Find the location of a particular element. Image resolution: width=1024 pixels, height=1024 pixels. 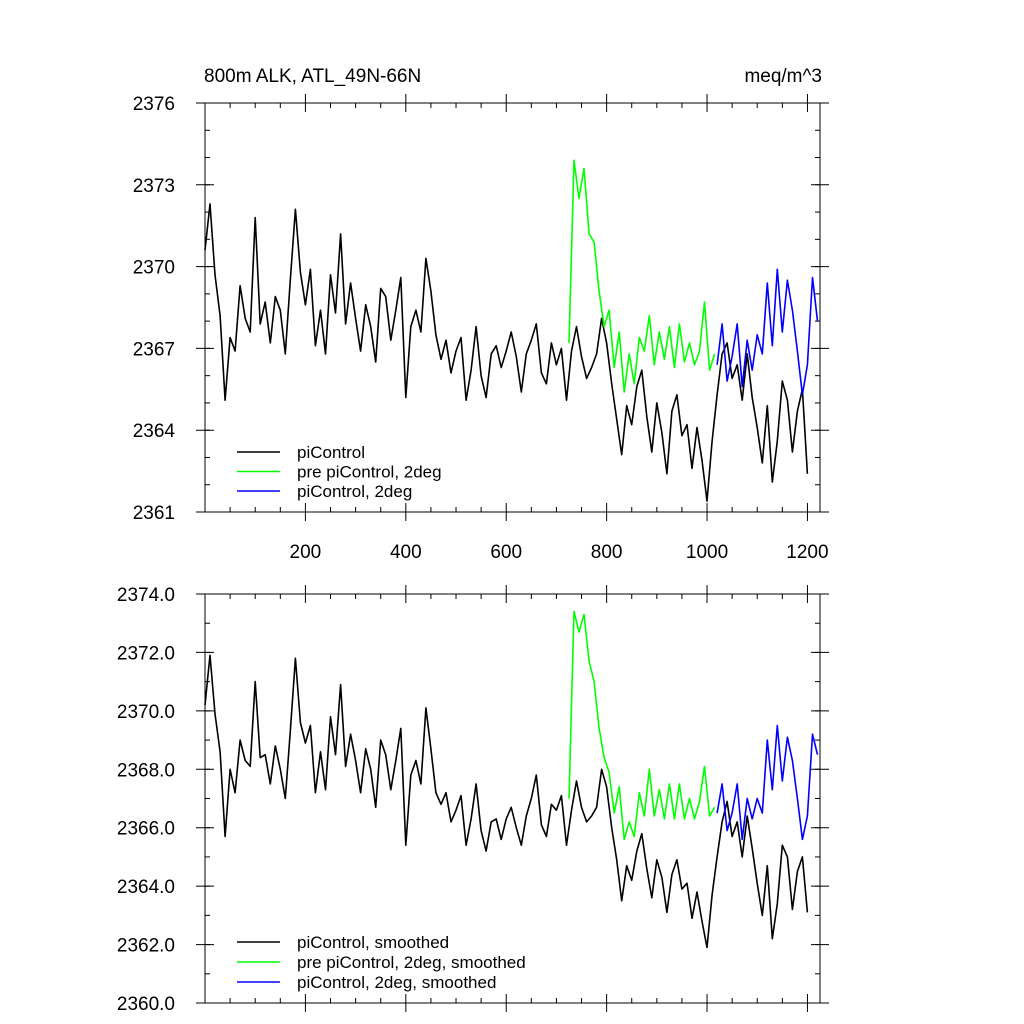

y-tick-label: 2374.0 is located at coordinates (146, 595).